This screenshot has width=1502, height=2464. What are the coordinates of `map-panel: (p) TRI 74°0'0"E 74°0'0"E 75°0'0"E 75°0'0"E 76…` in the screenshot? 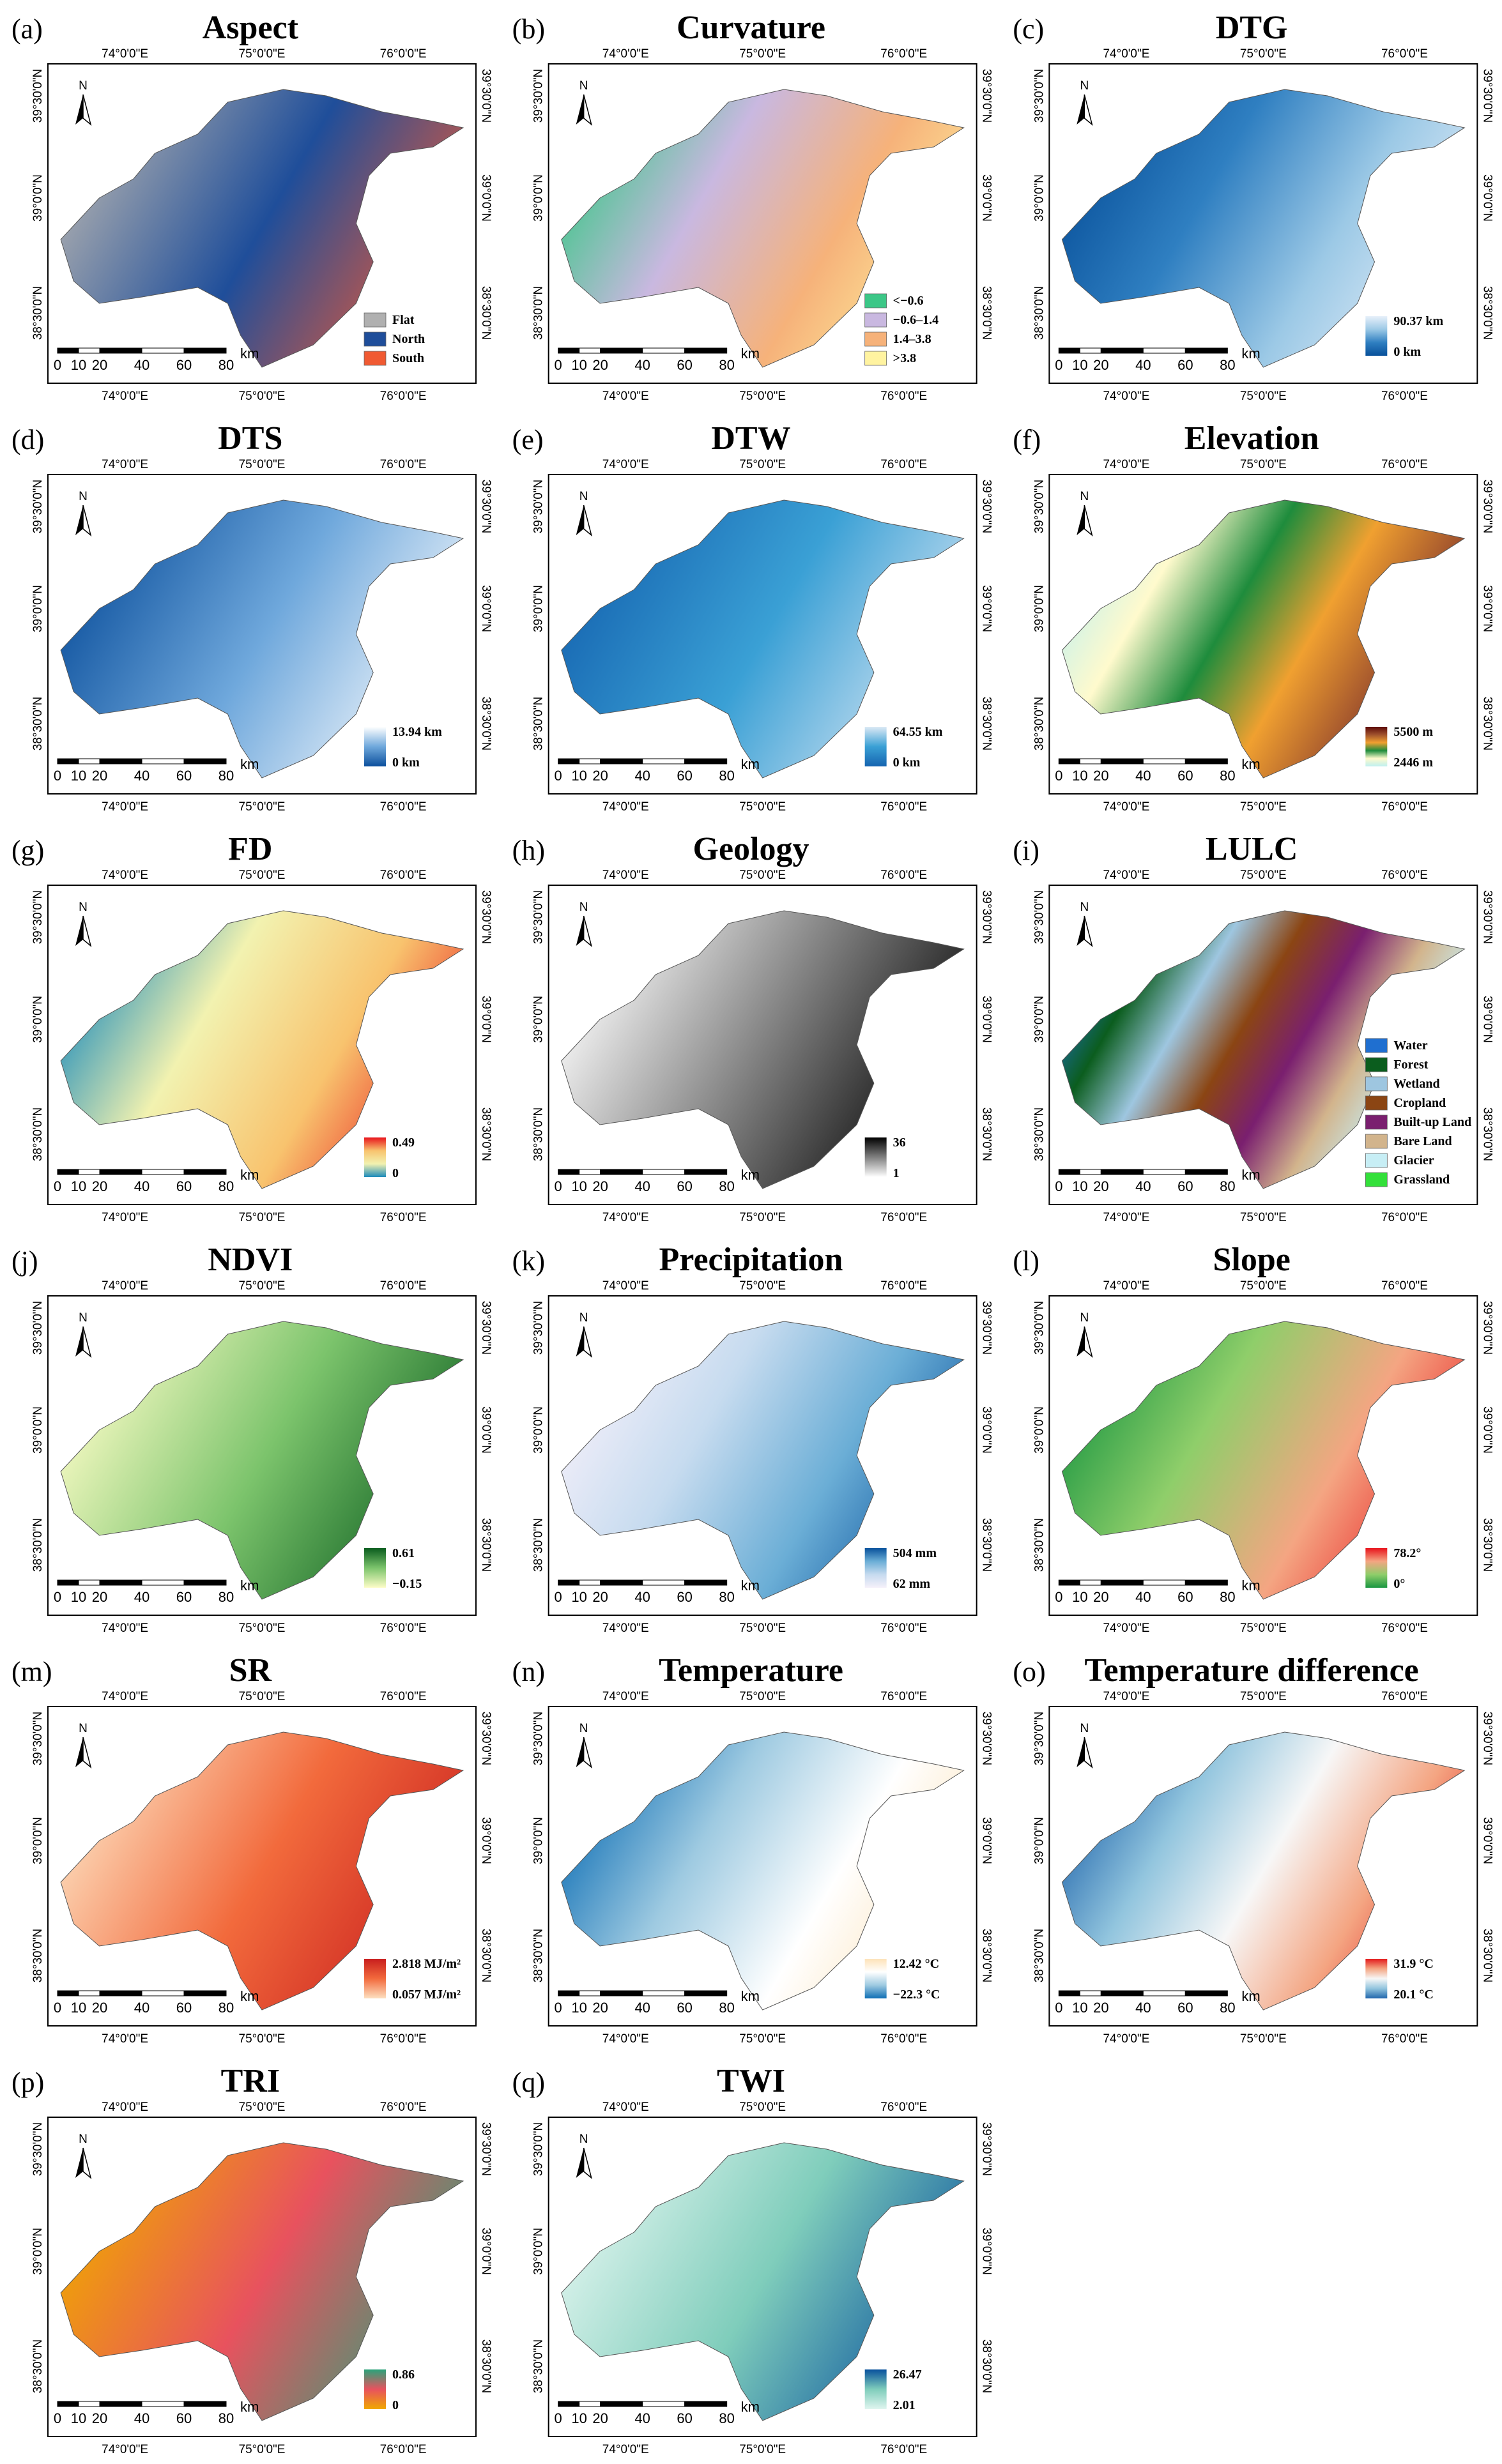 It's located at (252, 2259).